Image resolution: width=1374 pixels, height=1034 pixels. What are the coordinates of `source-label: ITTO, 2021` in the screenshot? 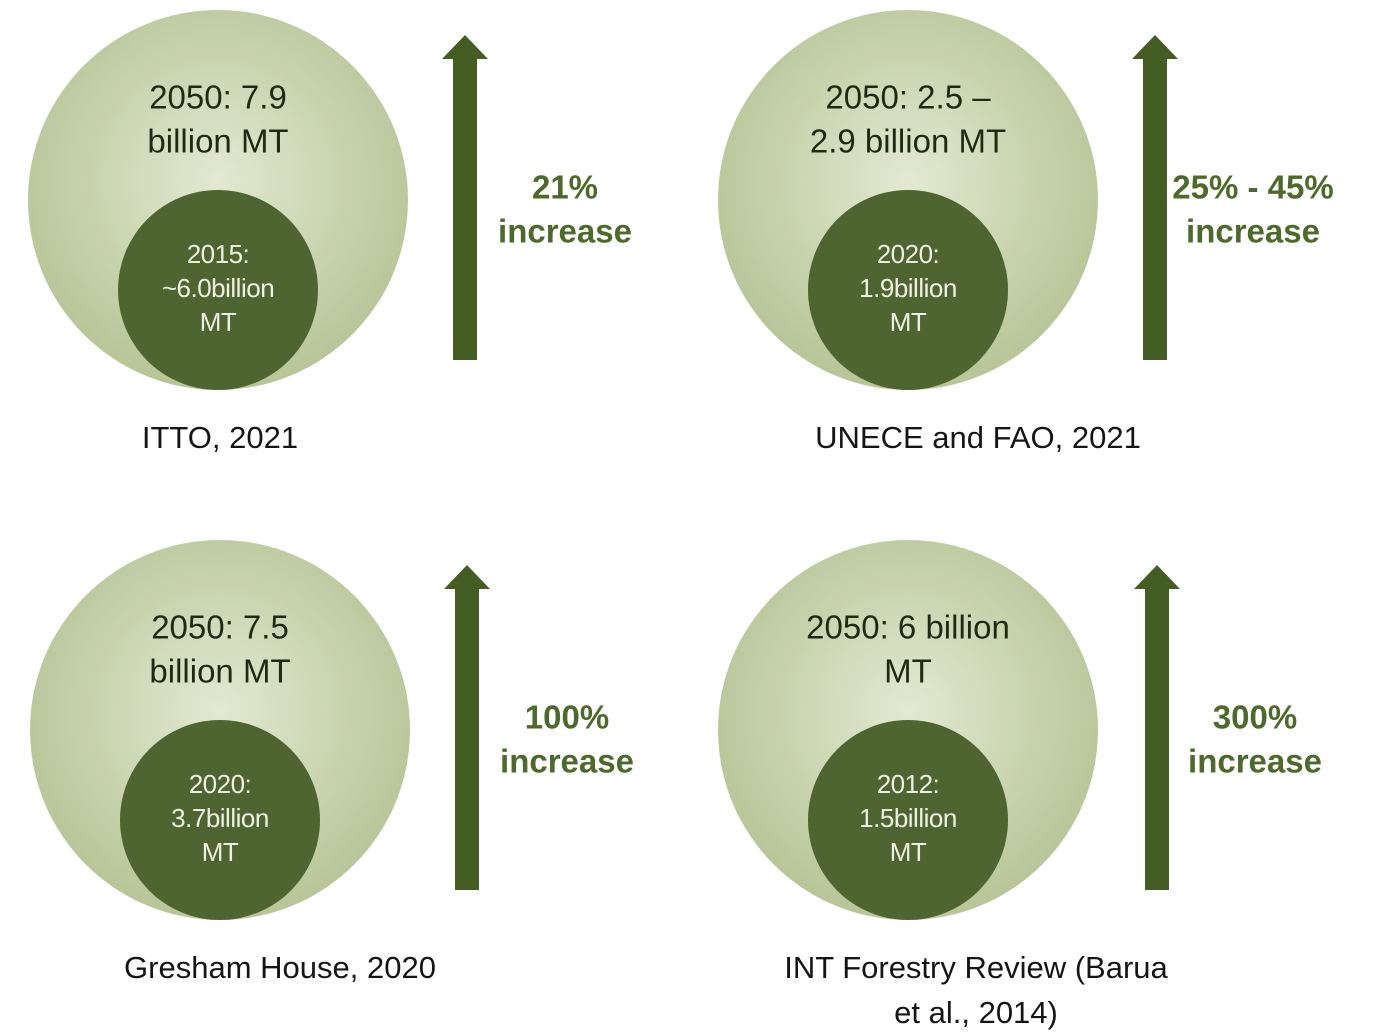 It's located at (220, 437).